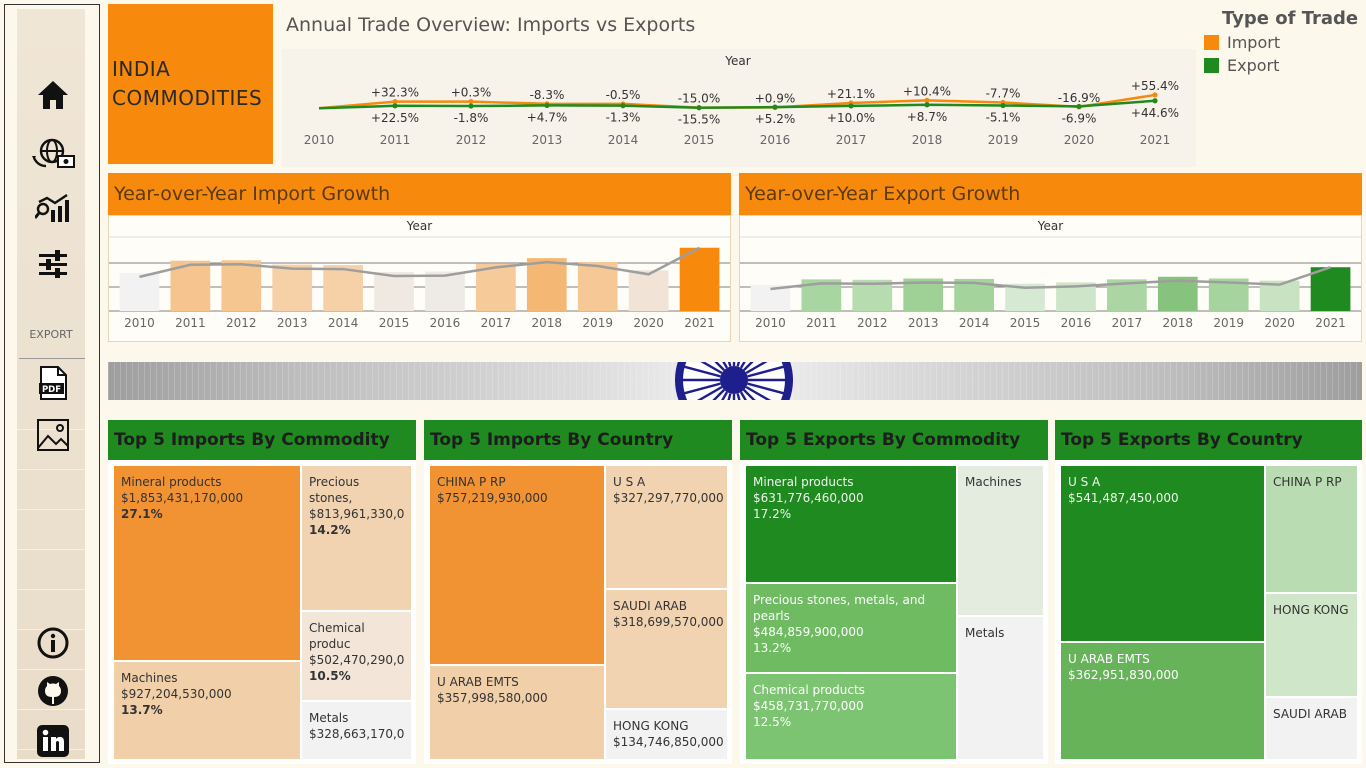 This screenshot has width=1366, height=768. I want to click on treemap-cell: Metals $328,663,170,0, so click(356, 730).